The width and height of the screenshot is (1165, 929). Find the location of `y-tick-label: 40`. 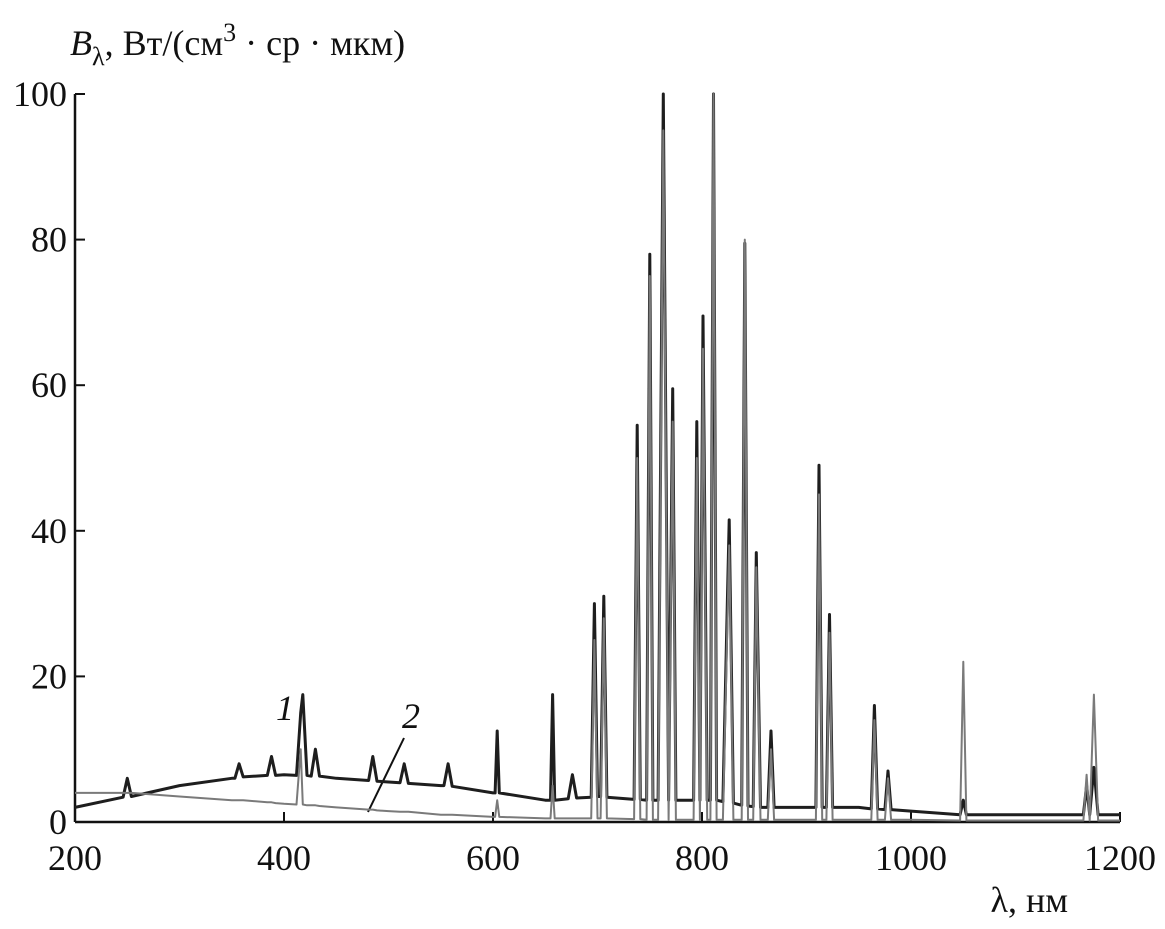

y-tick-label: 40 is located at coordinates (49, 531).